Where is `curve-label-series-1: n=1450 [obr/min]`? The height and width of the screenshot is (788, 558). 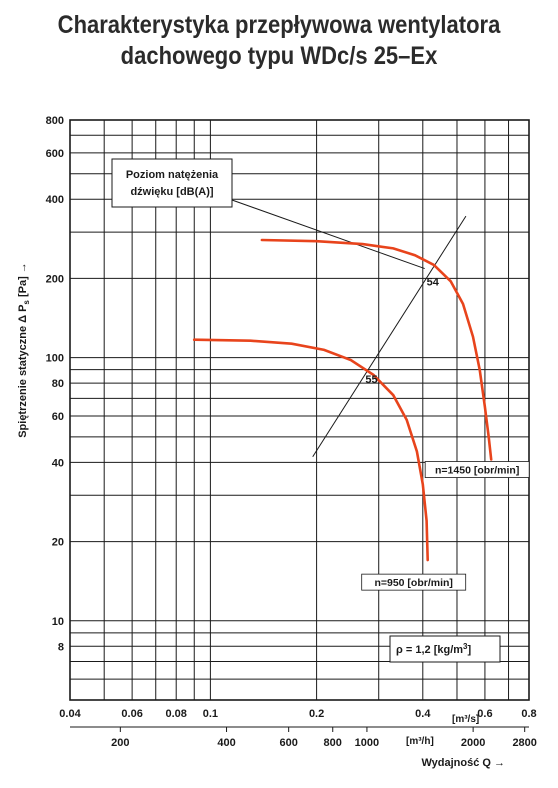
curve-label-series-1: n=1450 [obr/min] is located at coordinates (477, 471).